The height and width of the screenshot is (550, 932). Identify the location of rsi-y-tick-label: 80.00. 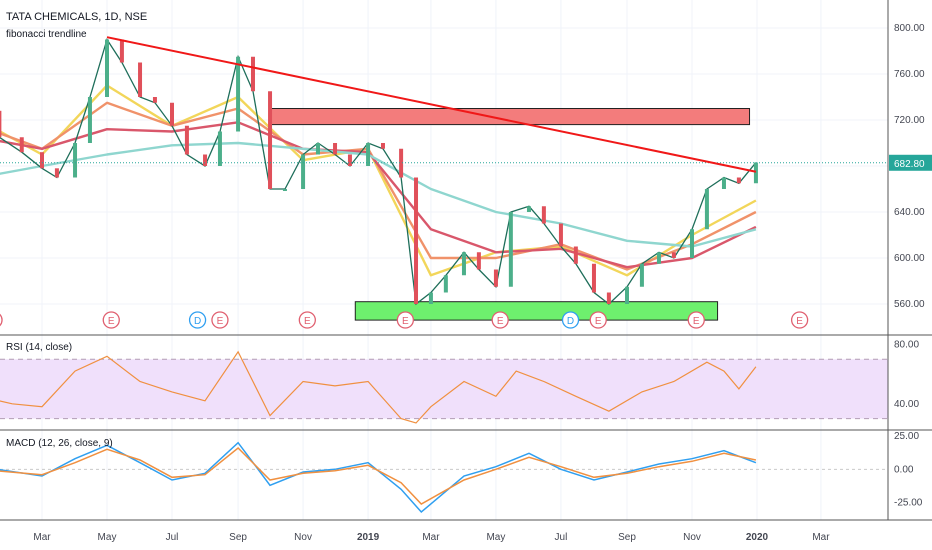
(906, 344).